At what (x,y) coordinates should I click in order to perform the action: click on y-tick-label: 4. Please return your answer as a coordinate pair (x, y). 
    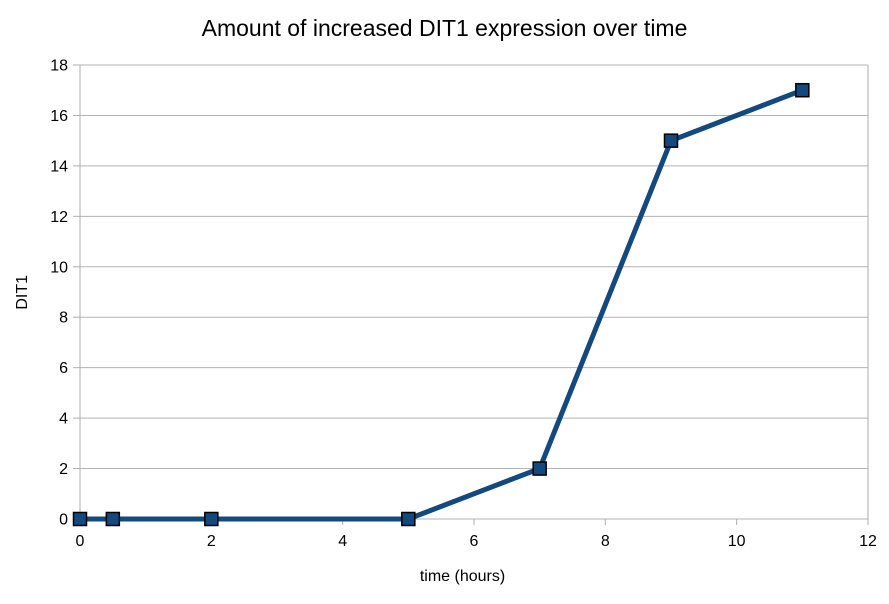
    Looking at the image, I should click on (63, 419).